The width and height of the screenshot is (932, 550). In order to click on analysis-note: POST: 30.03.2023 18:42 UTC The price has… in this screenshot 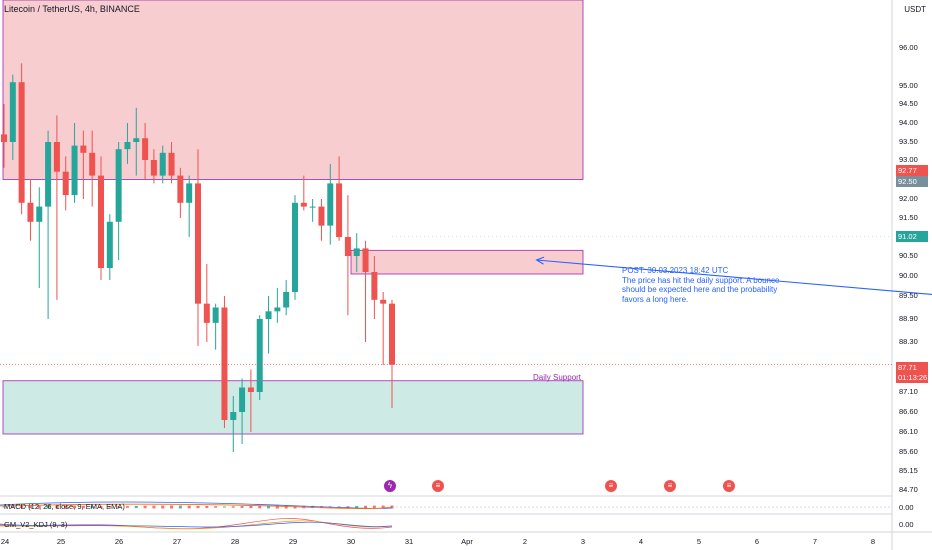, I will do `click(722, 285)`.